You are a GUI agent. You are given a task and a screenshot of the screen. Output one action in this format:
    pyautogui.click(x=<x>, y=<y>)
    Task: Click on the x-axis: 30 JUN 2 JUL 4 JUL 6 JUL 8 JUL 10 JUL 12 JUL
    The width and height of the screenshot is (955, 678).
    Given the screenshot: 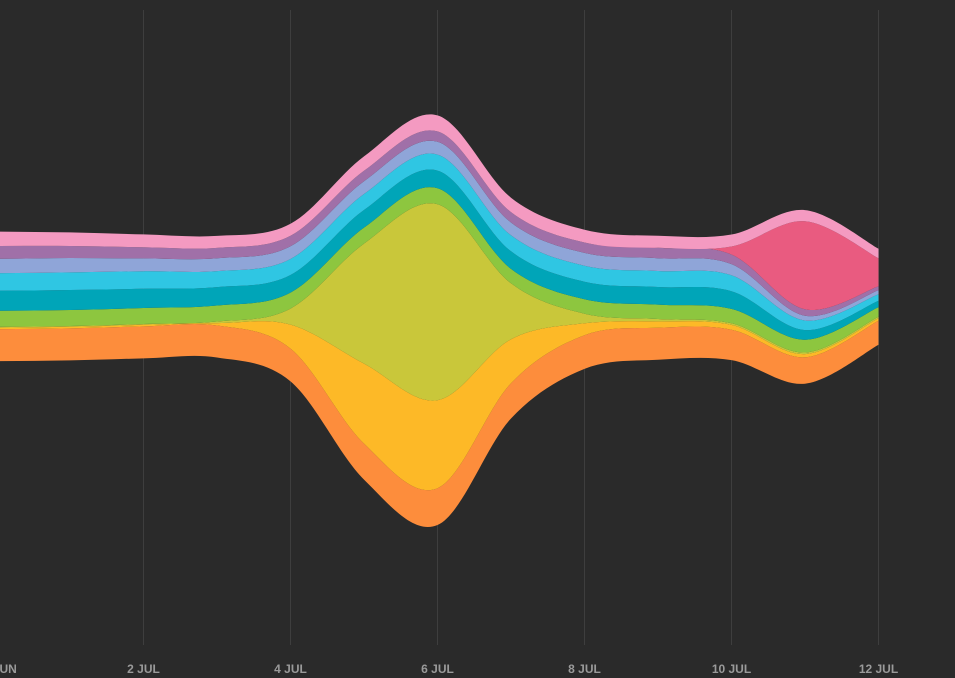 What is the action you would take?
    pyautogui.click(x=449, y=669)
    